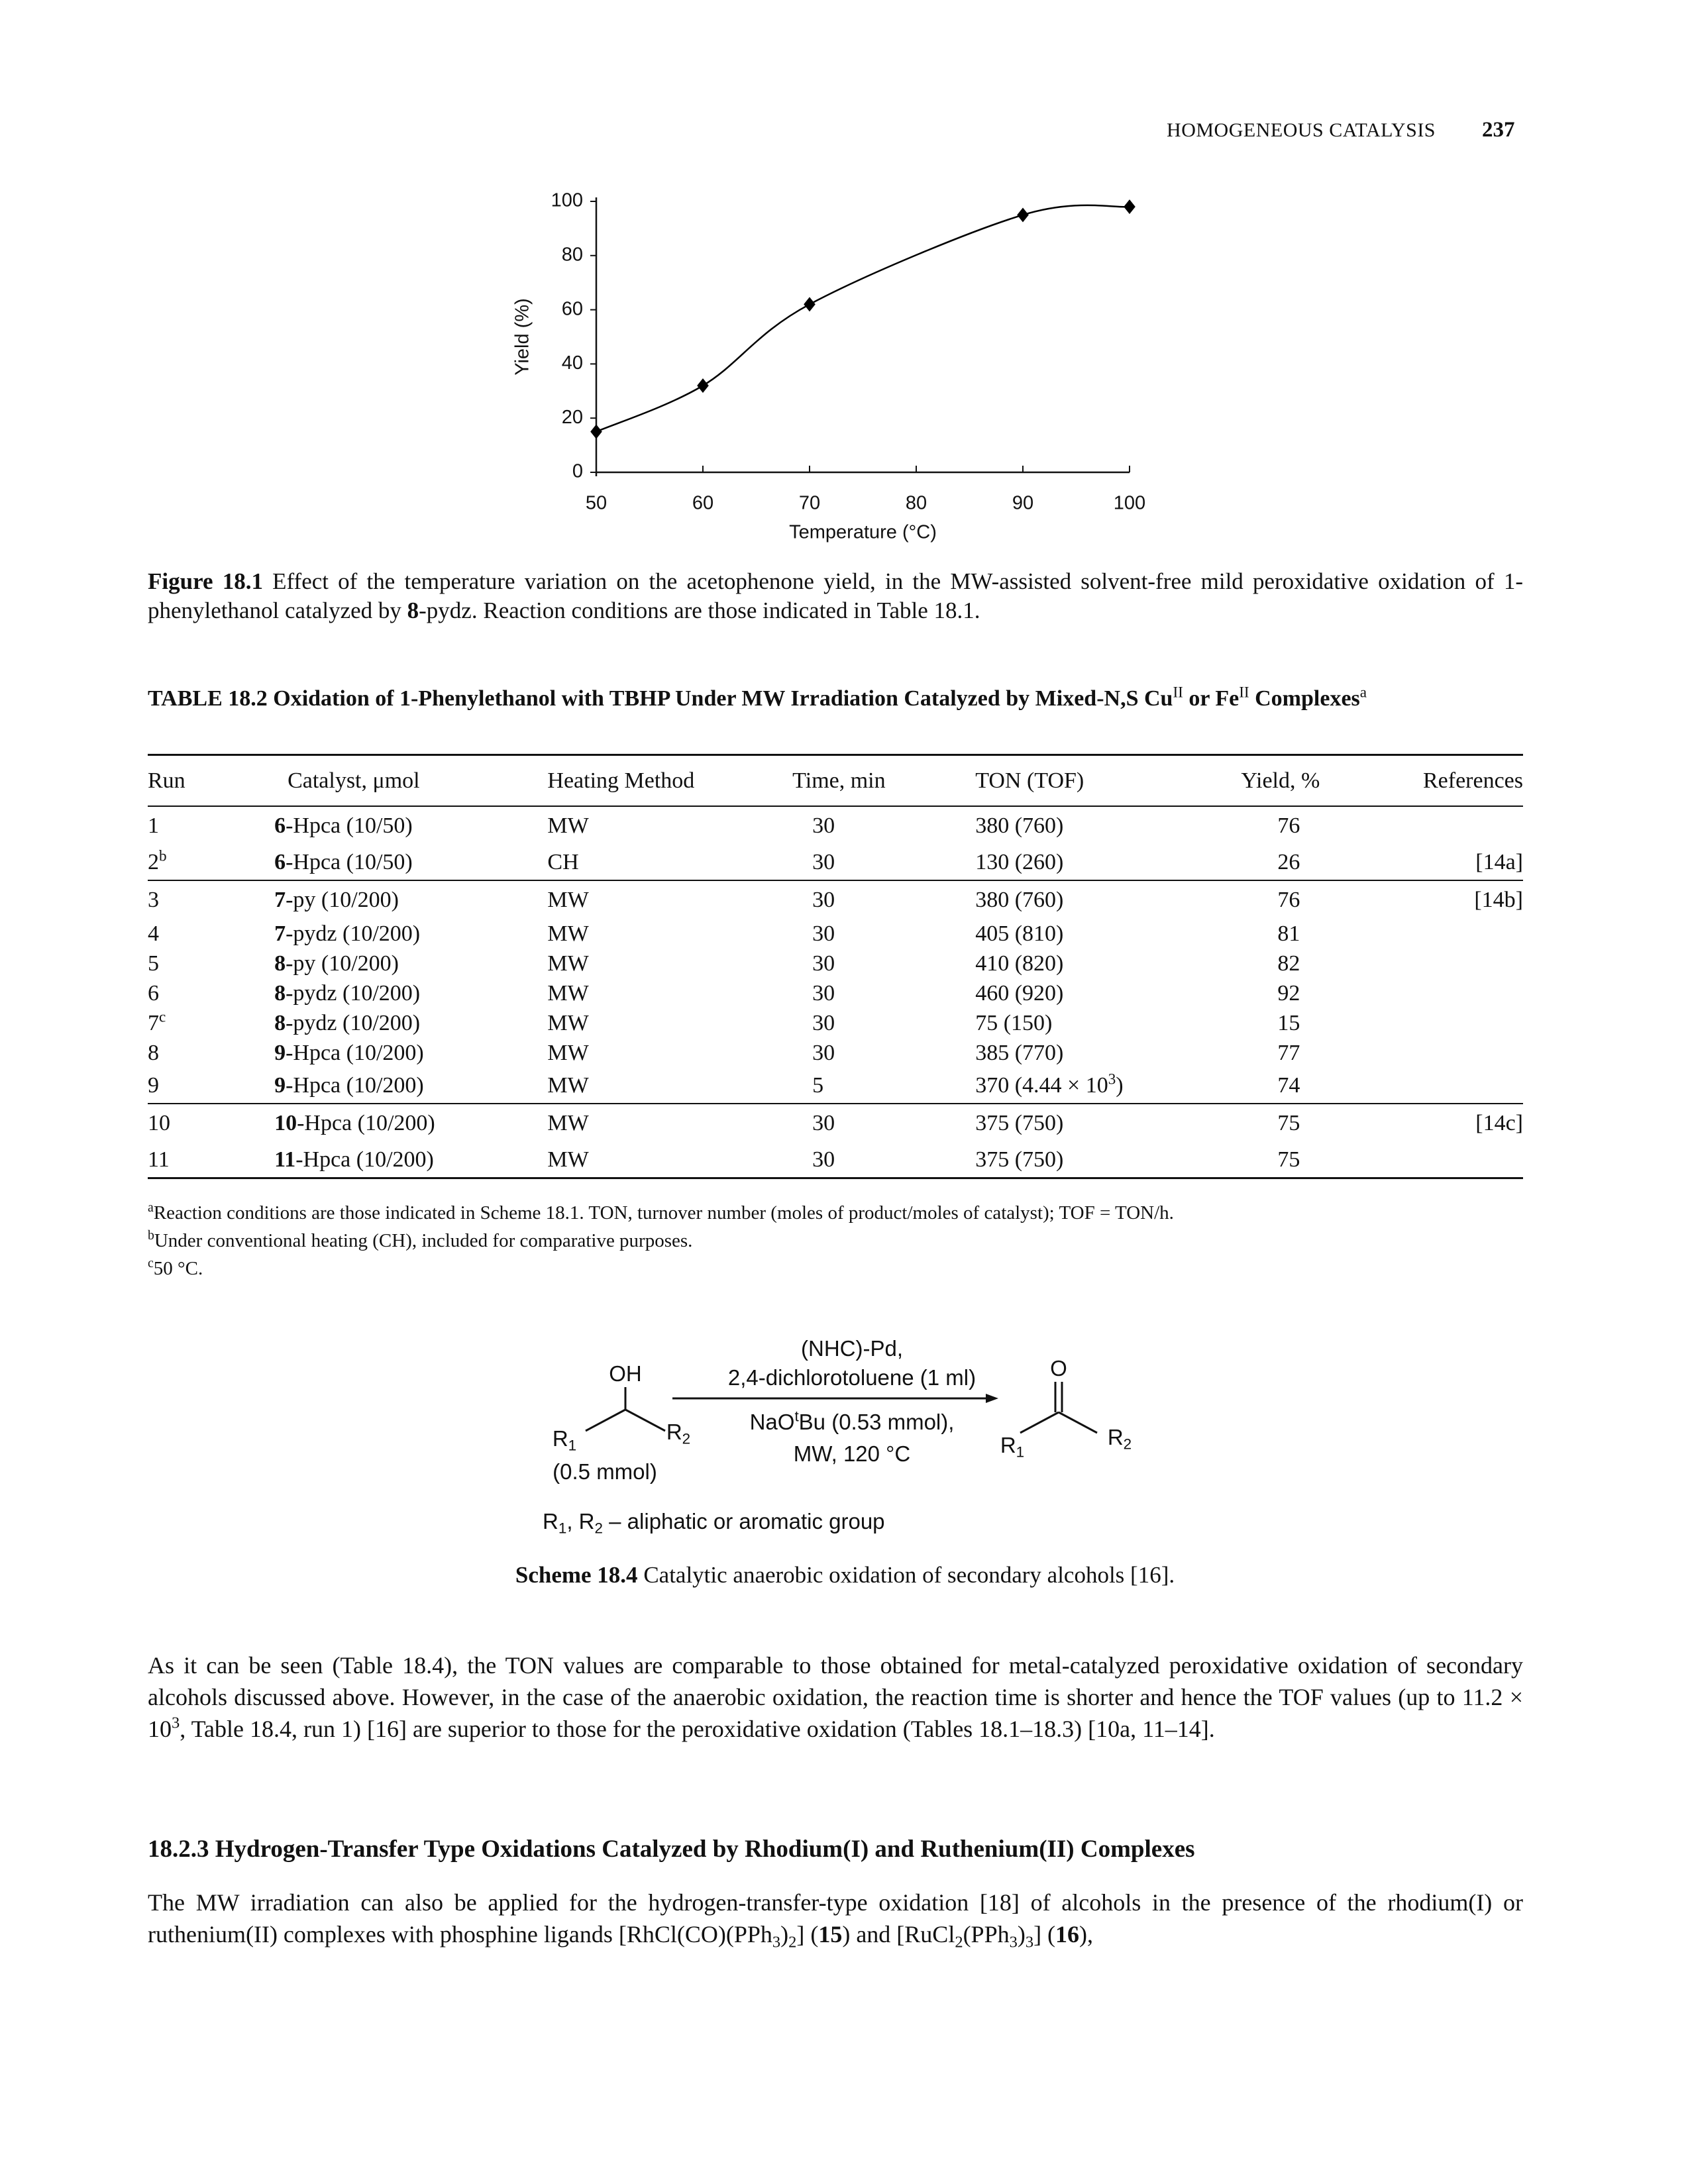 The height and width of the screenshot is (2184, 1690). What do you see at coordinates (1211, 698) in the screenshot?
I see `text-run: or Fe` at bounding box center [1211, 698].